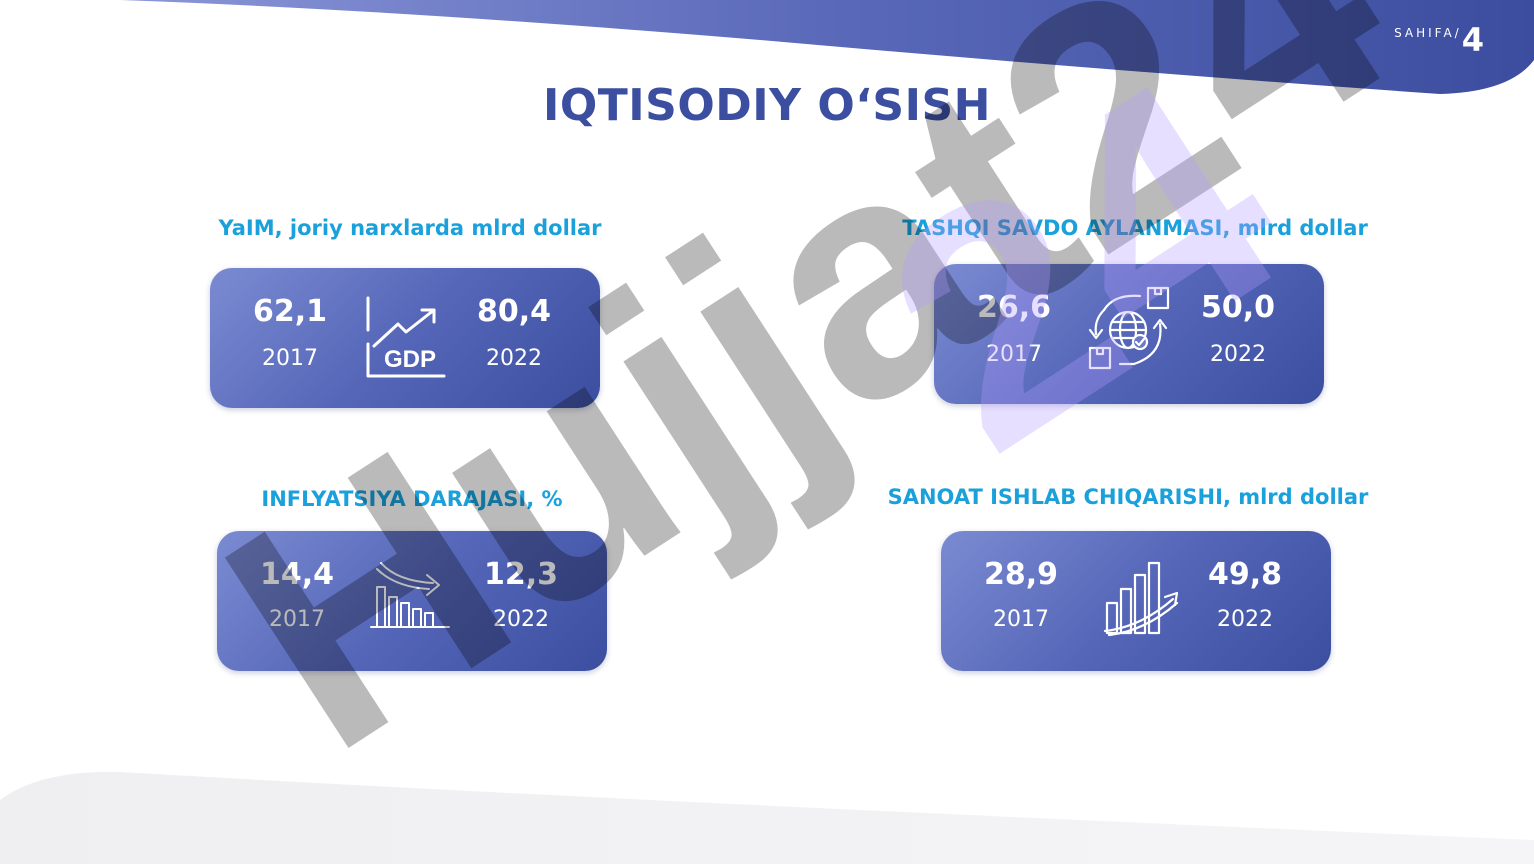  What do you see at coordinates (1135, 228) in the screenshot?
I see `card-caption-trade: TASHQI SAVDO AYLANMASI, mlrd dollar` at bounding box center [1135, 228].